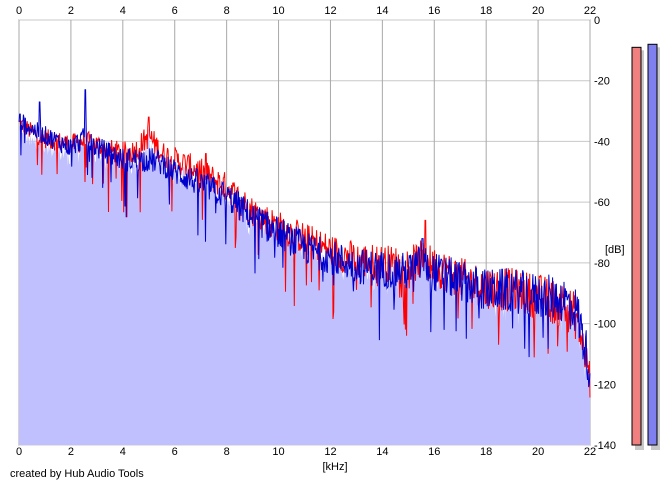  I want to click on x-tick-label-top: 22, so click(590, 11).